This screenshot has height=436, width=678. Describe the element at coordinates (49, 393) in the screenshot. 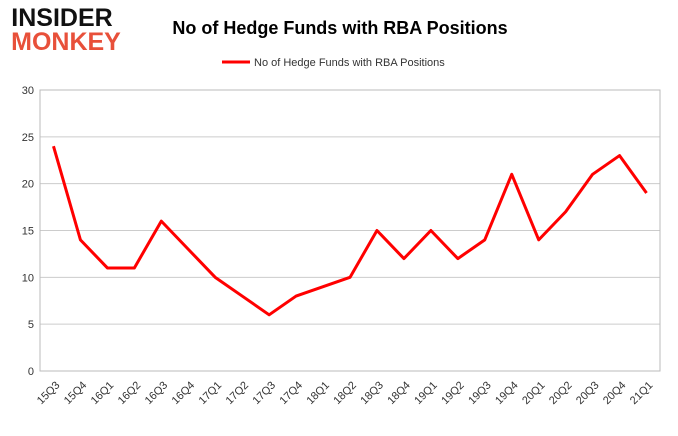

I see `x-tick-label: 15Q3` at that location.